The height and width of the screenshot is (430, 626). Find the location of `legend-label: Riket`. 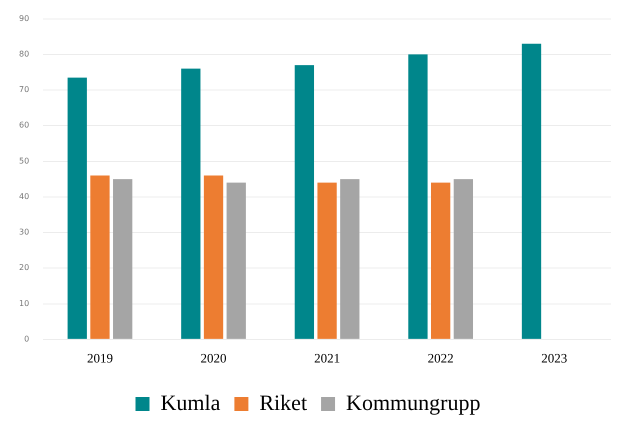

legend-label: Riket is located at coordinates (283, 402).